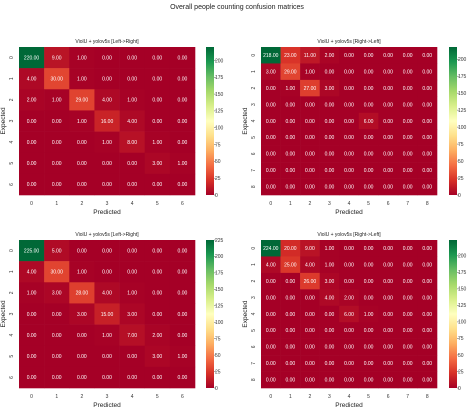  Describe the element at coordinates (12, 271) in the screenshot. I see `y-tick-label: 1` at that location.